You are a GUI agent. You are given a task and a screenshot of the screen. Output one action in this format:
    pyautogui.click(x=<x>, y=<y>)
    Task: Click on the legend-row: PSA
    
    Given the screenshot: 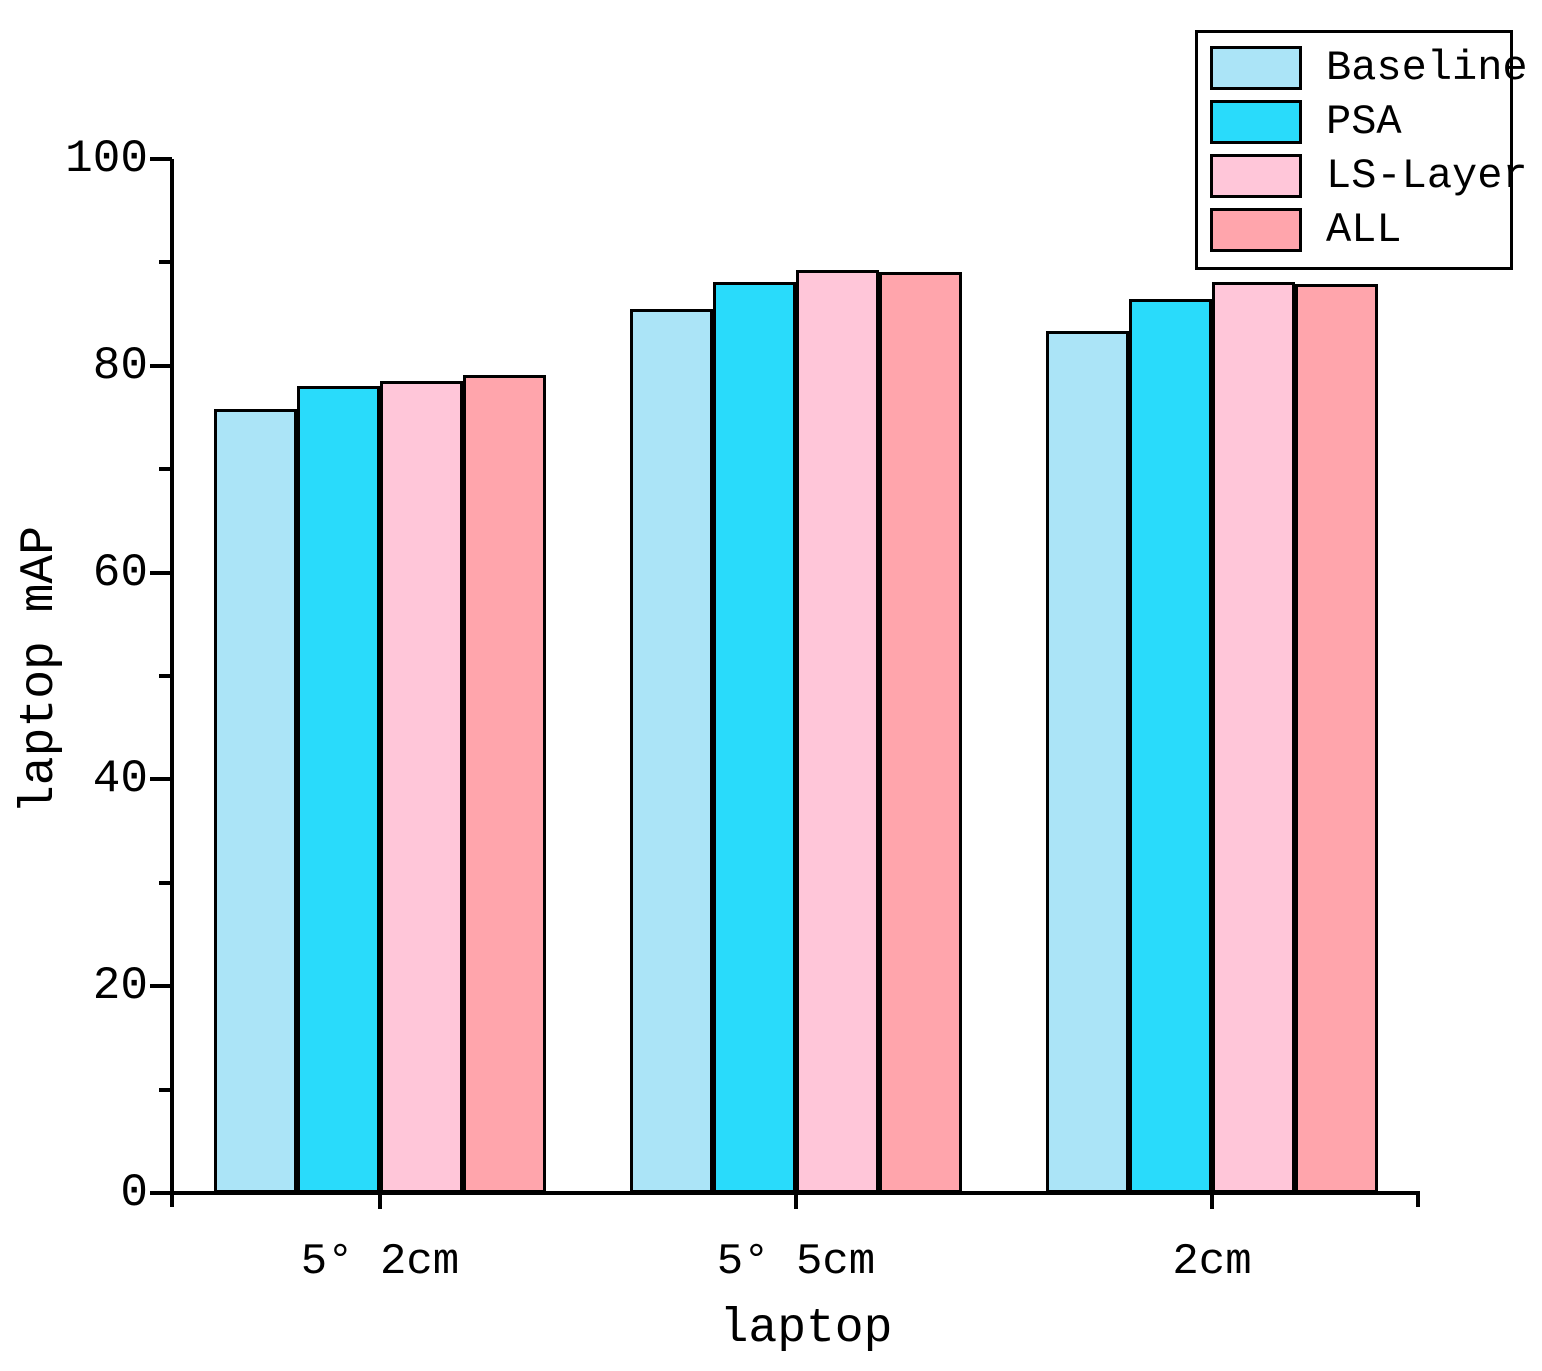 What is the action you would take?
    pyautogui.click(x=1357, y=122)
    